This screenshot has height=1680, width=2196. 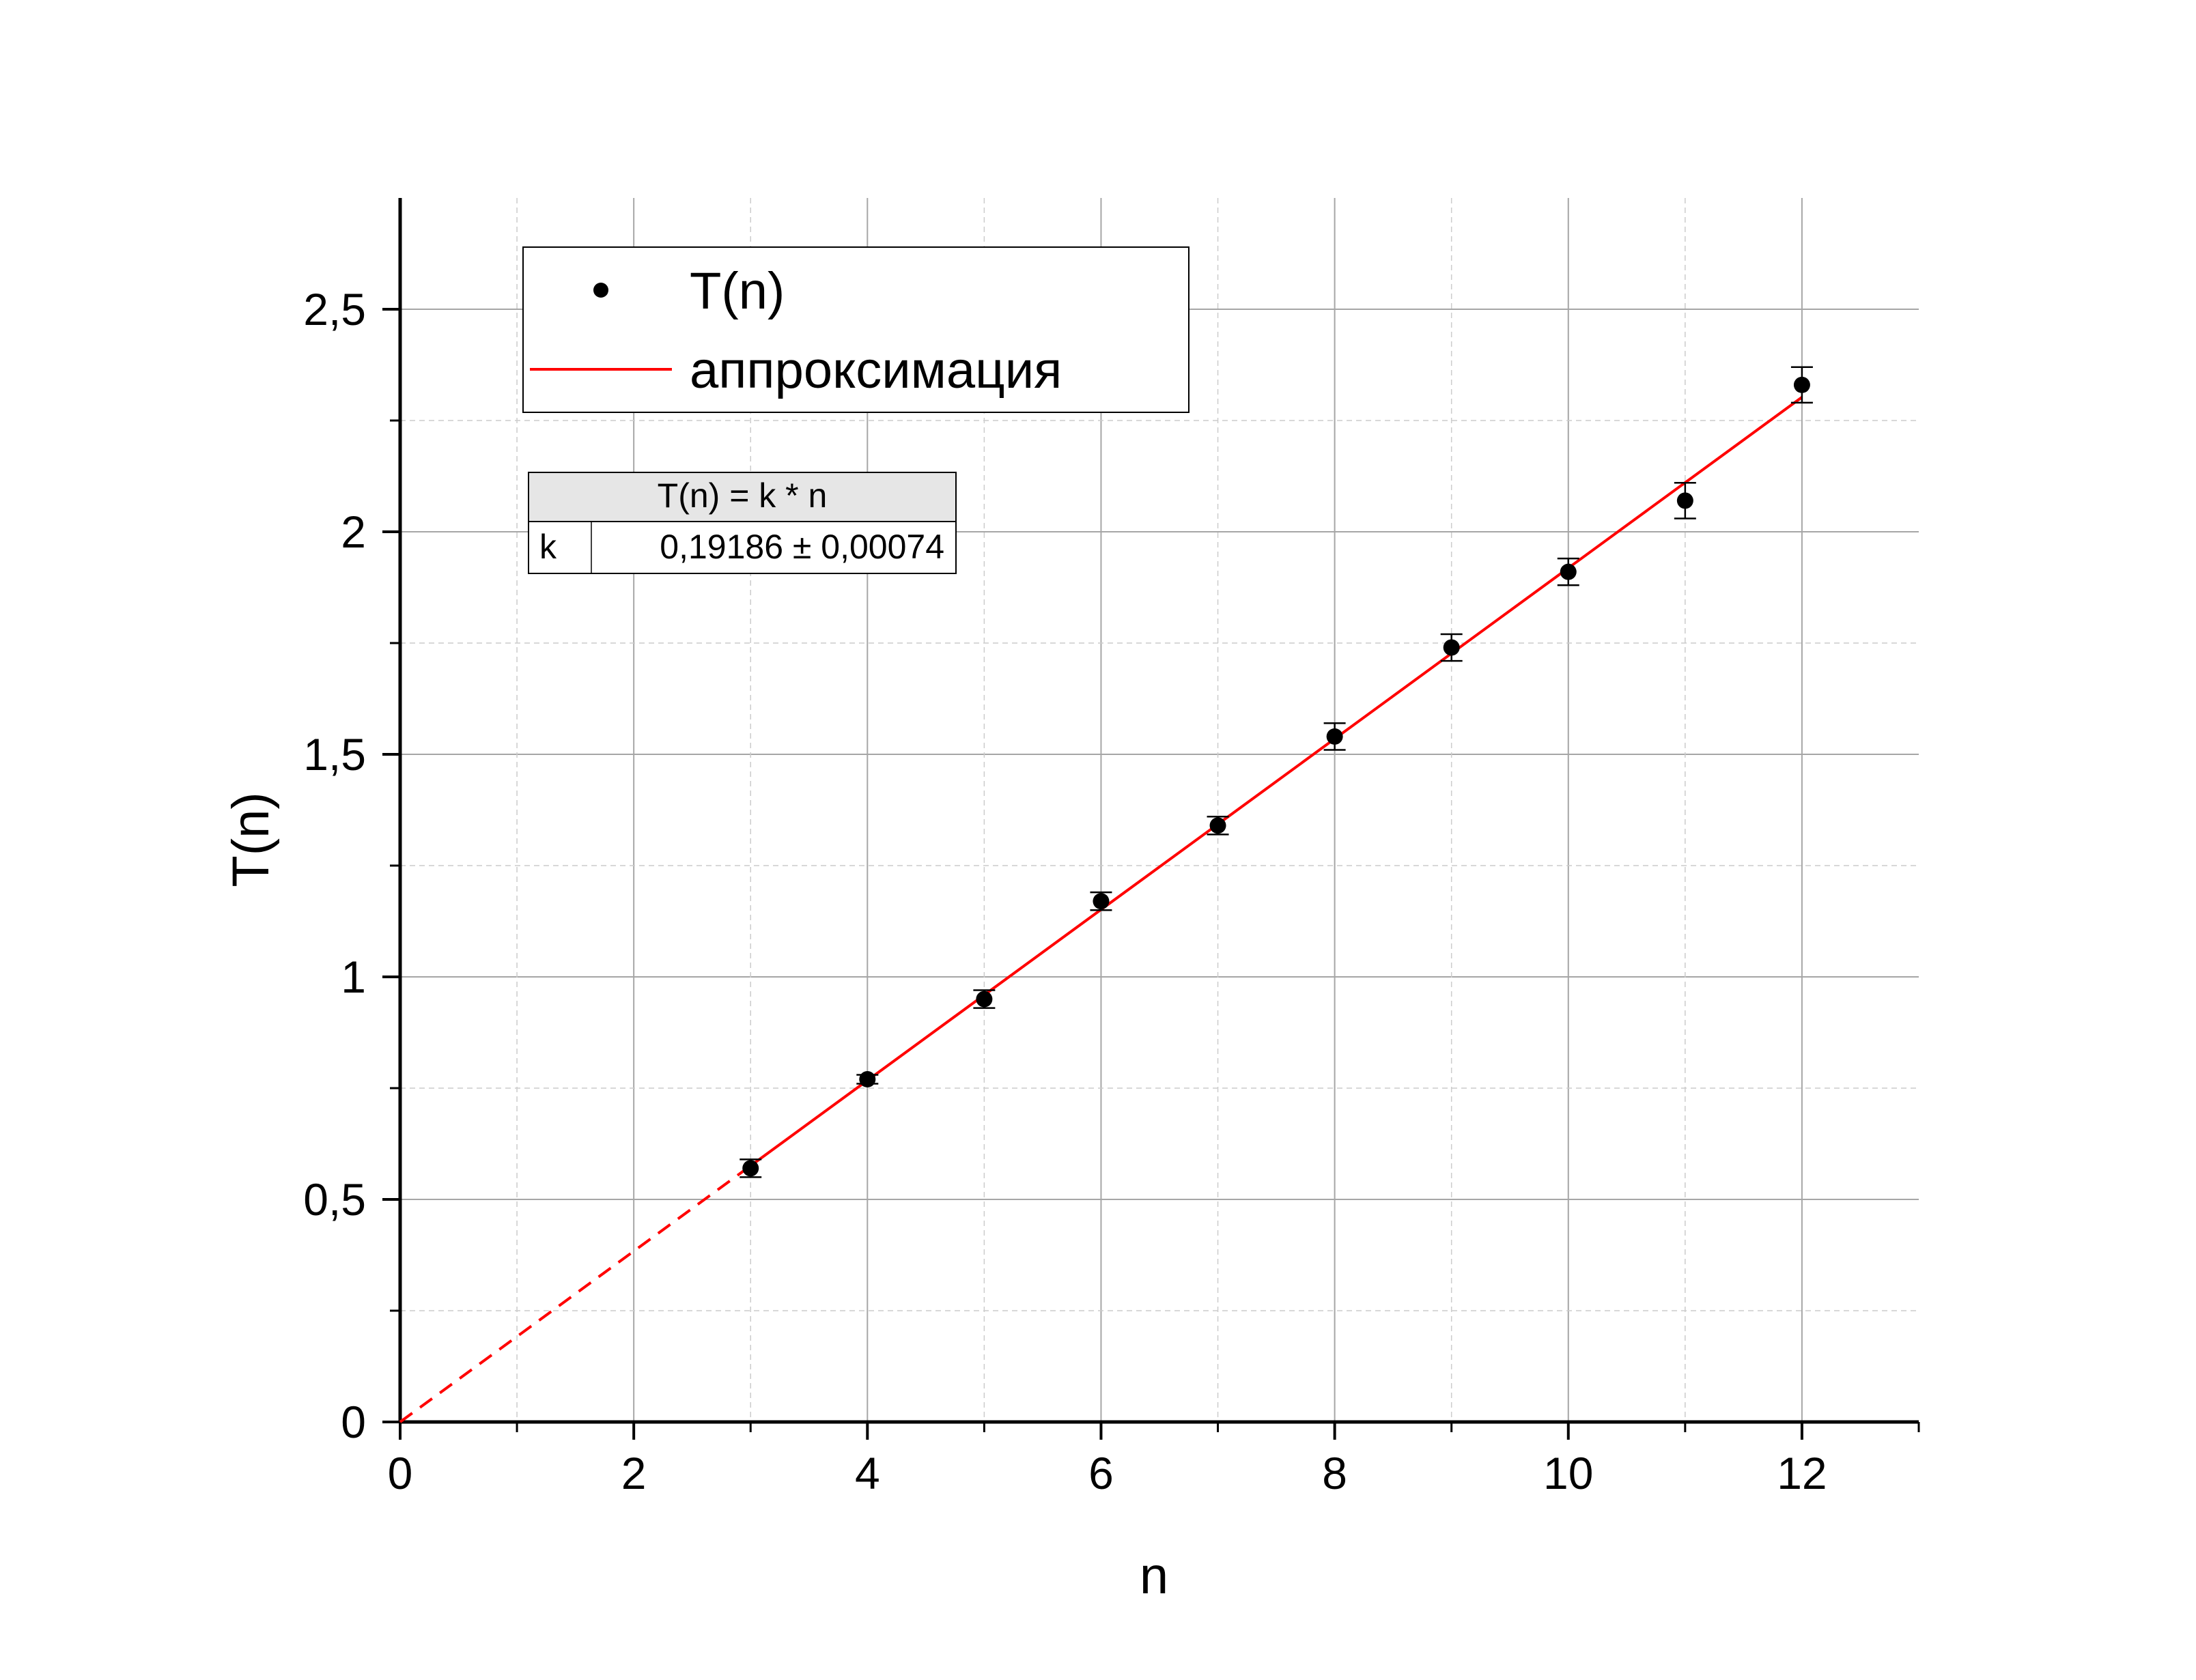 What do you see at coordinates (251, 839) in the screenshot?
I see `y-axis-label: T(n)` at bounding box center [251, 839].